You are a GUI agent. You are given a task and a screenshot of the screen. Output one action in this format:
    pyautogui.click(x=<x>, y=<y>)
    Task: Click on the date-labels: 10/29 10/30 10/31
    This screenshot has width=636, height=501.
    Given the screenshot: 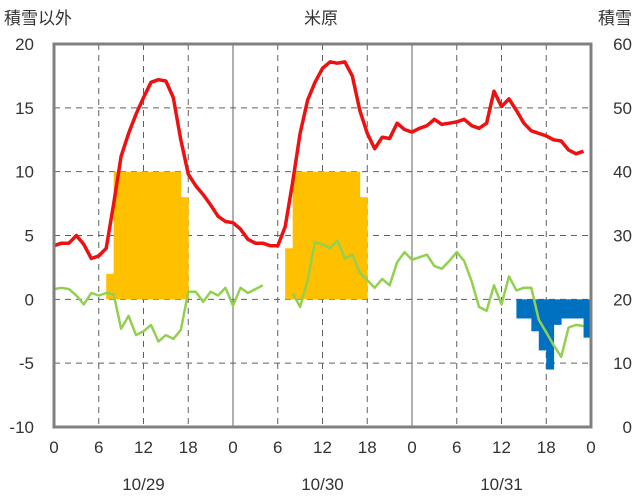 What is the action you would take?
    pyautogui.click(x=322, y=484)
    